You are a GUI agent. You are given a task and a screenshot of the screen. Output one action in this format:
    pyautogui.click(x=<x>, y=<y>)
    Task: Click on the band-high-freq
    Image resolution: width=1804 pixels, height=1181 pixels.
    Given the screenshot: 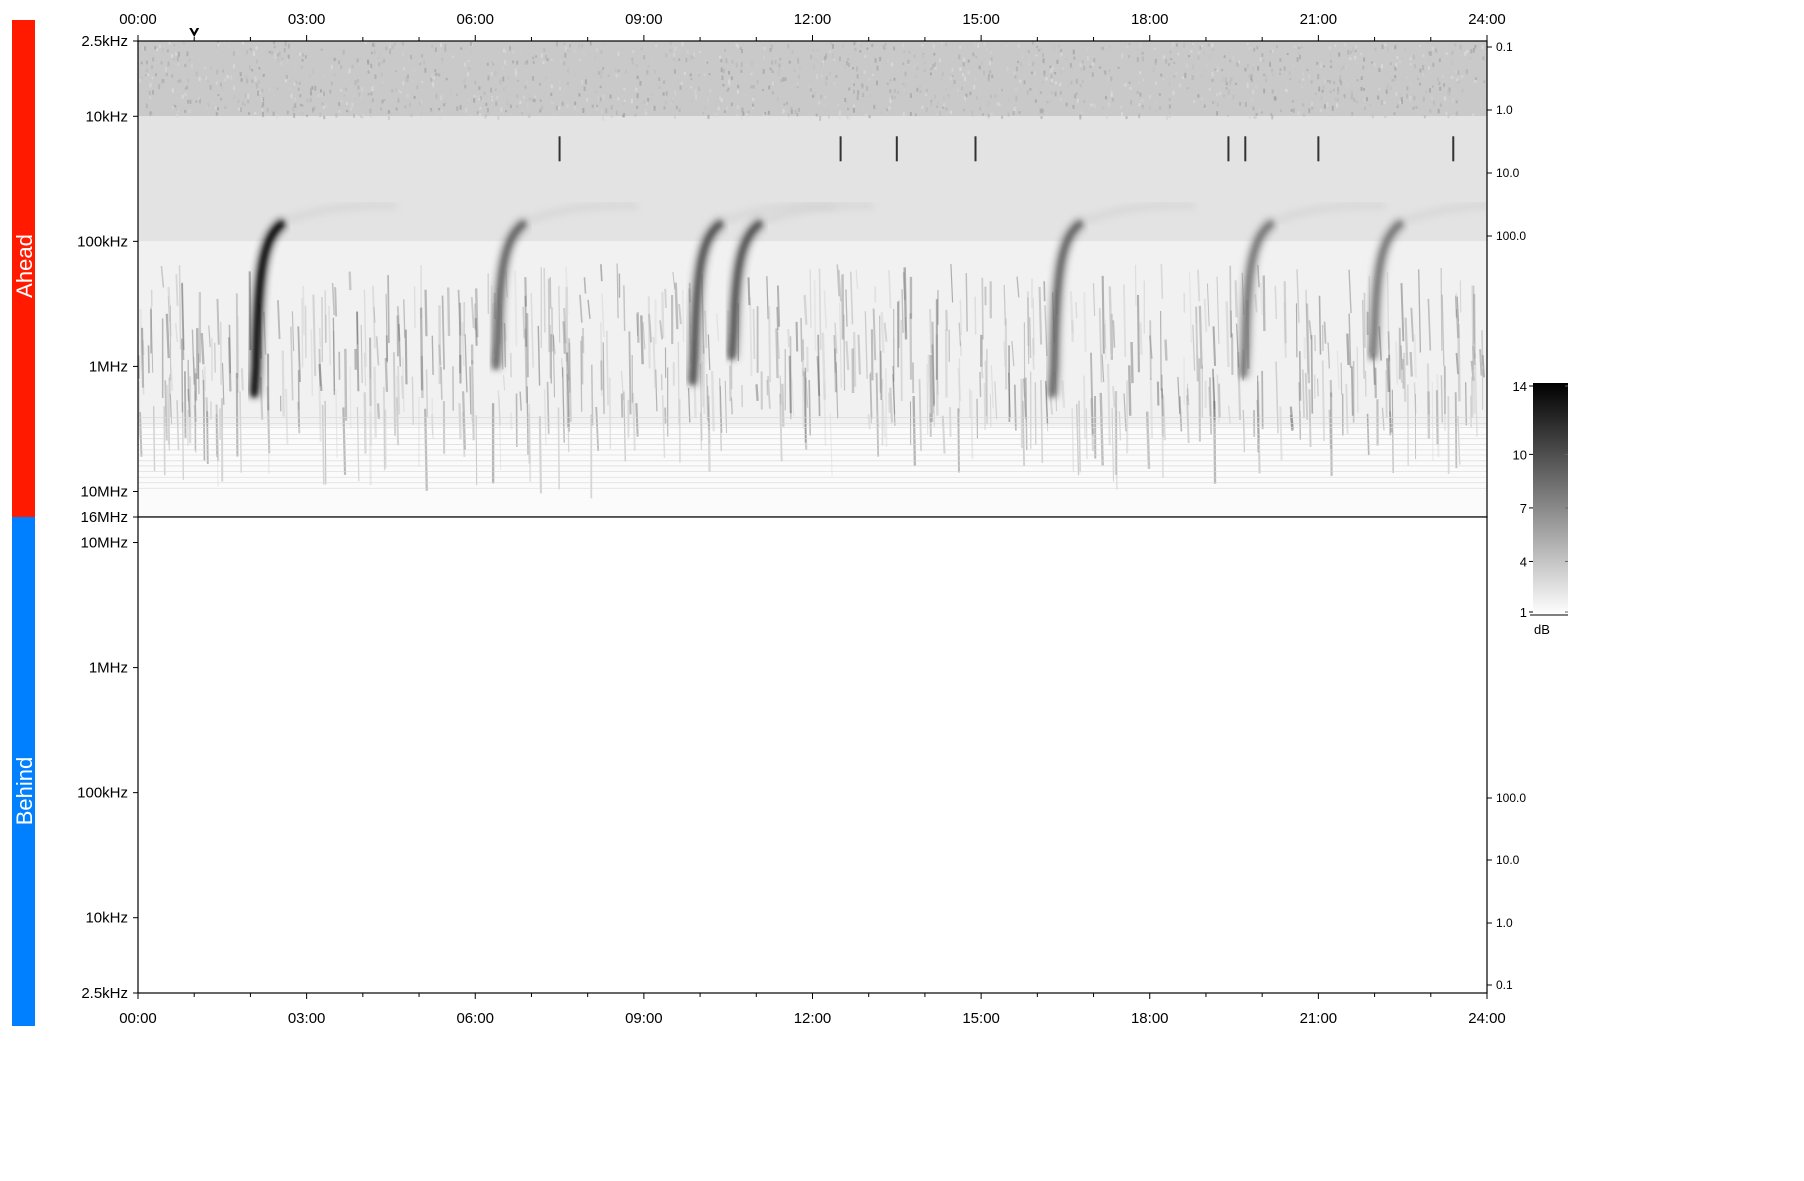 What is the action you would take?
    pyautogui.click(x=812, y=334)
    